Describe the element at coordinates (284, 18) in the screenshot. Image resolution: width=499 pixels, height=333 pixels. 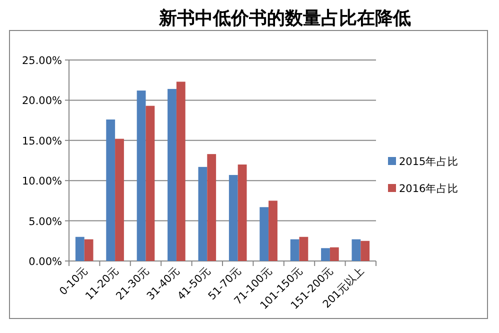
I see `chart-title: 新书中低价书的数量占比在降低` at that location.